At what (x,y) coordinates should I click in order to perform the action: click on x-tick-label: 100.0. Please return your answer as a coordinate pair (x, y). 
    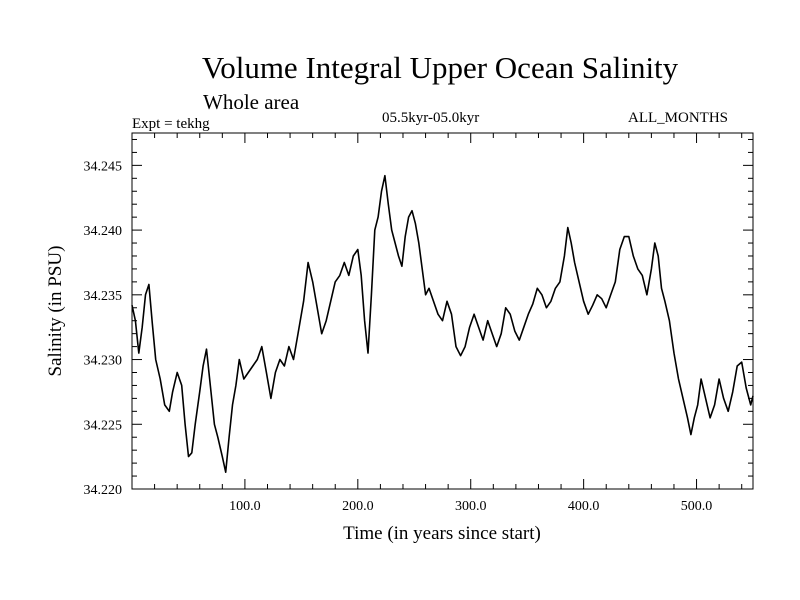
    Looking at the image, I should click on (245, 506).